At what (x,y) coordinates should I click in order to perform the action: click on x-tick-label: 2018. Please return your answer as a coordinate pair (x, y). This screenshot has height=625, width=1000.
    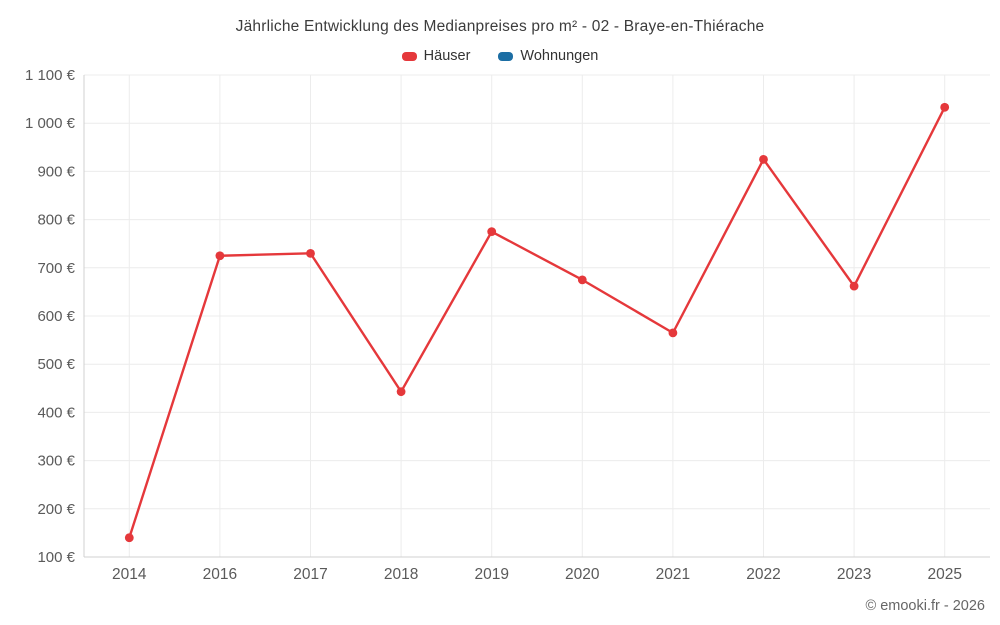
    Looking at the image, I should click on (401, 574).